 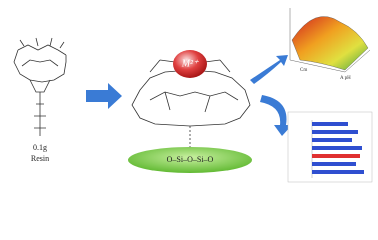 What do you see at coordinates (345, 78) in the screenshot?
I see `y-axis-label: A pH` at bounding box center [345, 78].